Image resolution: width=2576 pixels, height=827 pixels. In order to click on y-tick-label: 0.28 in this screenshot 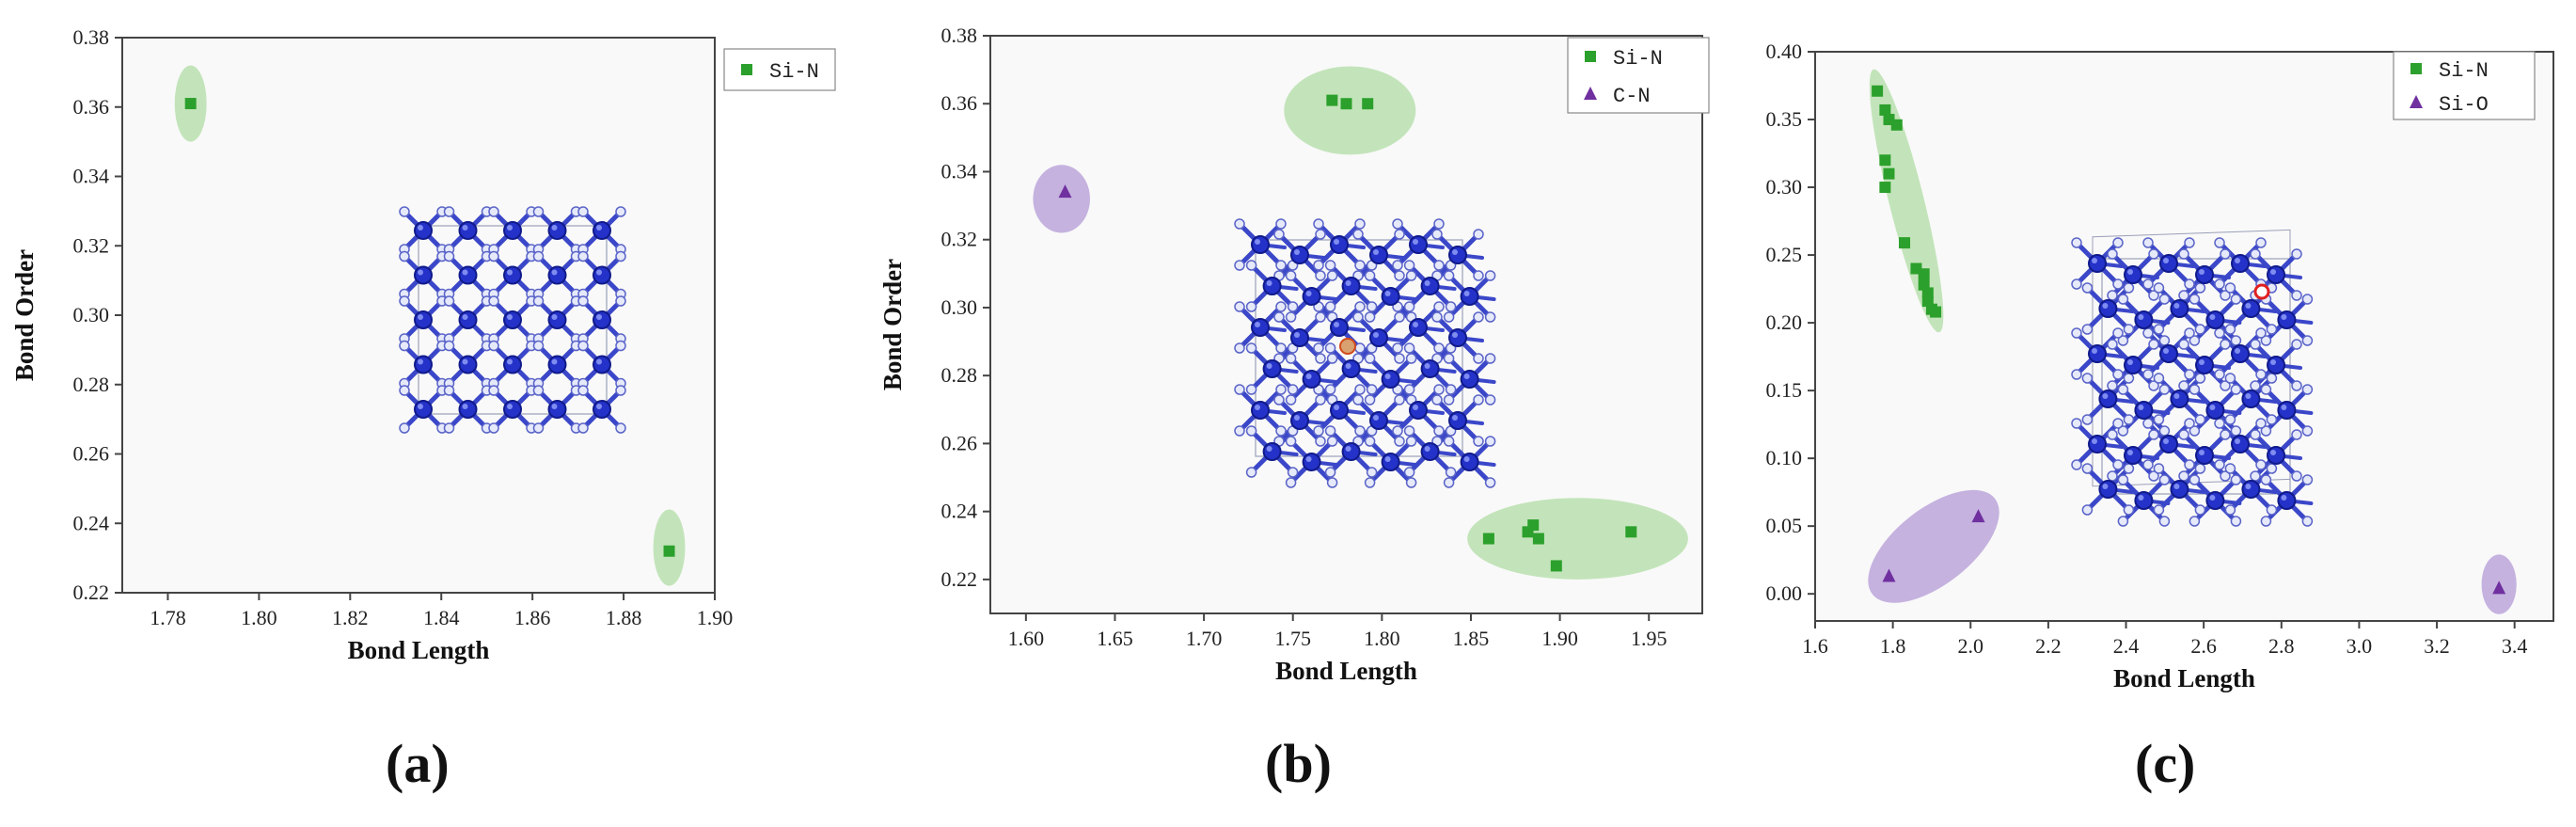, I will do `click(91, 384)`.